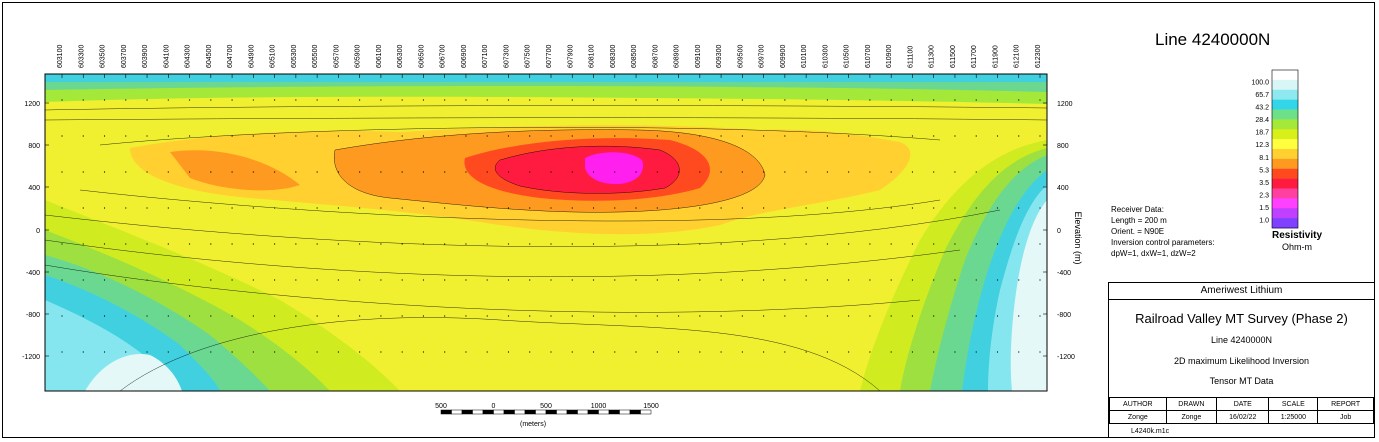  I want to click on station-label: 605500, so click(315, 56).